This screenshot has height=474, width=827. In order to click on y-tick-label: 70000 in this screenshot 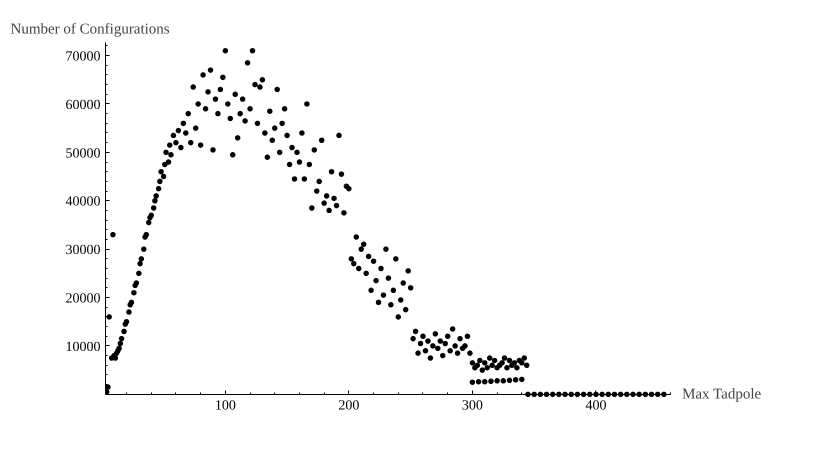, I will do `click(83, 57)`.